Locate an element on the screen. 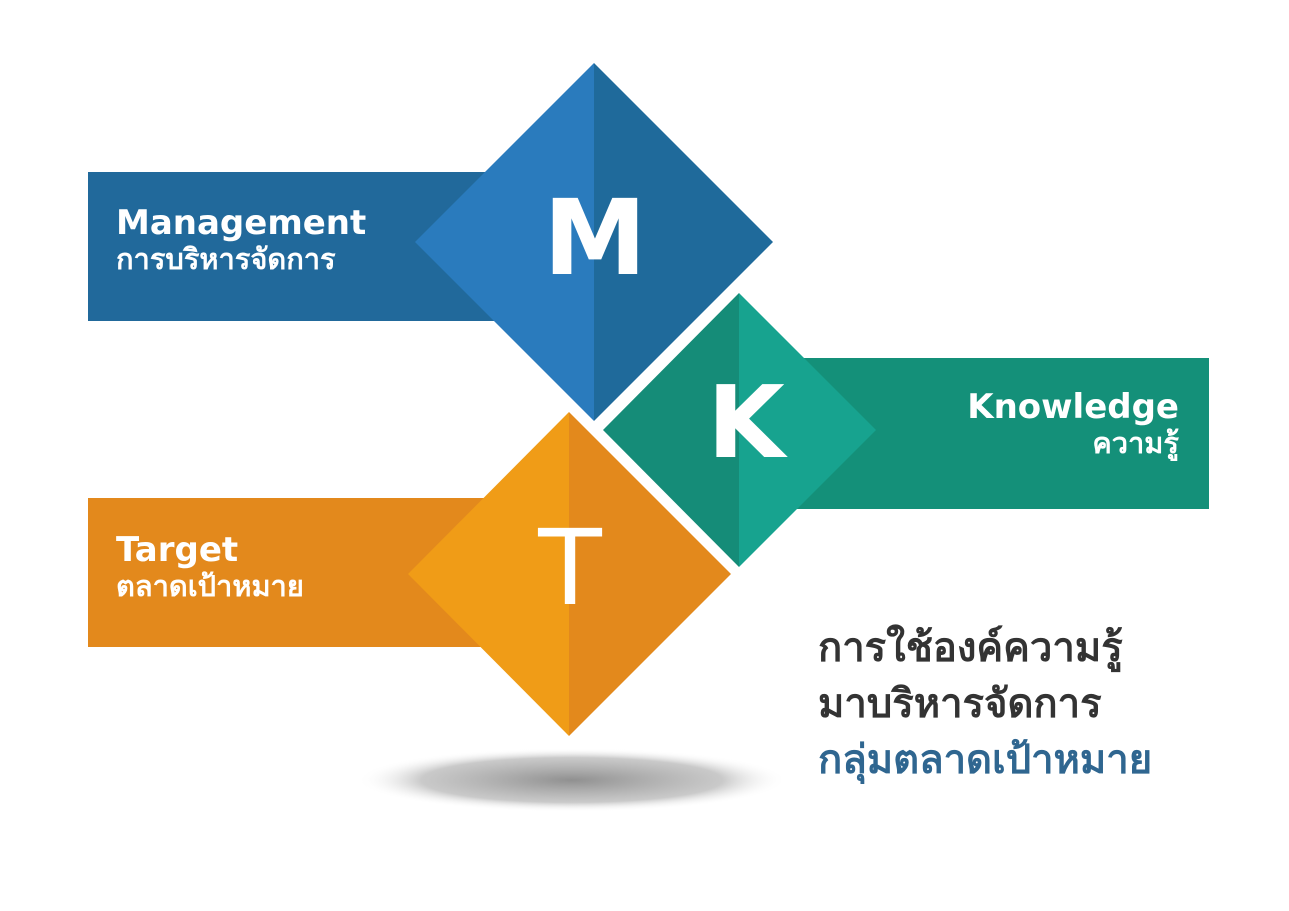 The image size is (1289, 911). target-diamond-left is located at coordinates (488, 574).